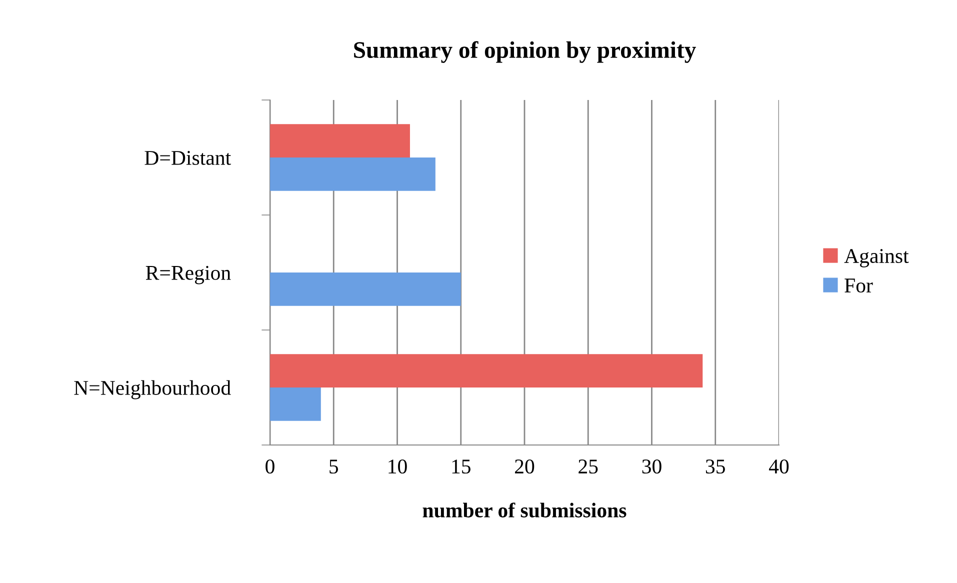  I want to click on x-axis-title: number of submissions, so click(524, 510).